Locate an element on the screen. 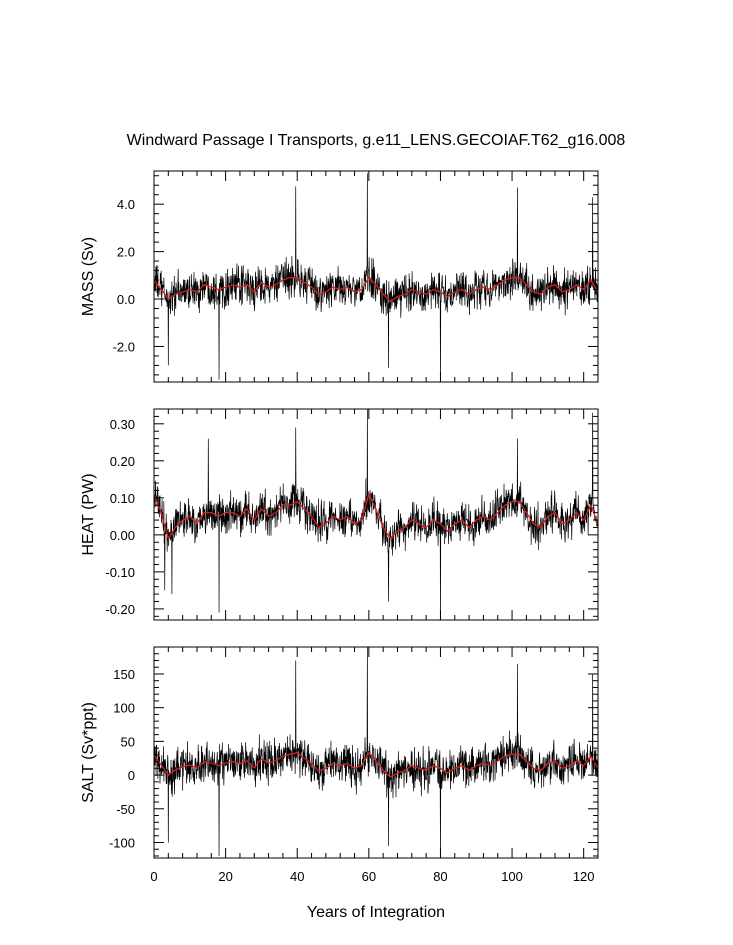 The image size is (733, 945). salt-y-tick-label: 50 is located at coordinates (128, 741).